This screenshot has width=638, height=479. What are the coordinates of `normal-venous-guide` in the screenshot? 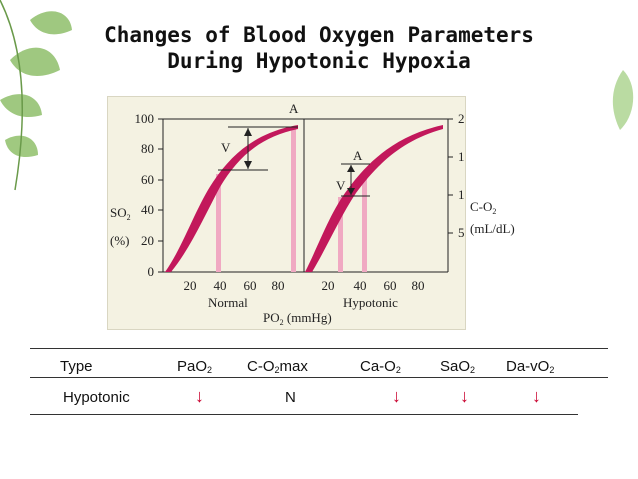 It's located at (218, 223).